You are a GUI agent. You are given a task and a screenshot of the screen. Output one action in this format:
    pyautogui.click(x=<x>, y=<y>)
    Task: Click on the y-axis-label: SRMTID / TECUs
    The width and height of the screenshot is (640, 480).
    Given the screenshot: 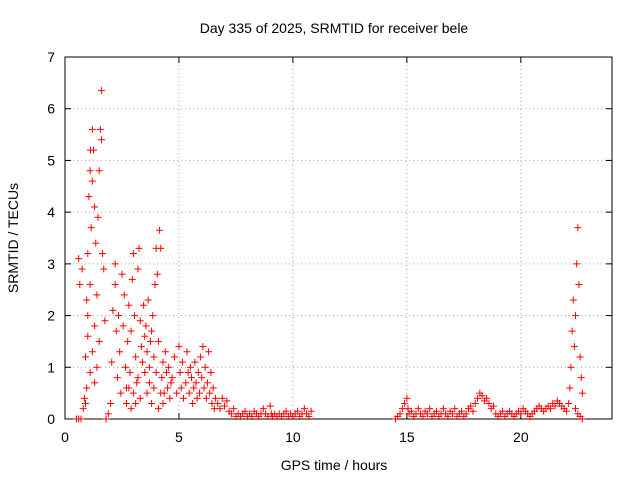 What is the action you would take?
    pyautogui.click(x=13, y=238)
    